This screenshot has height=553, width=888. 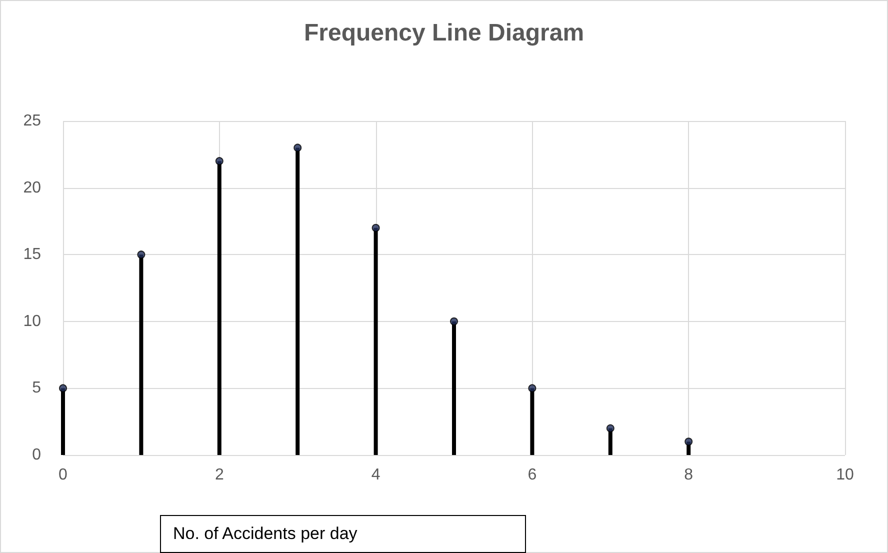 What do you see at coordinates (32, 255) in the screenshot?
I see `y-tick-label: 15` at bounding box center [32, 255].